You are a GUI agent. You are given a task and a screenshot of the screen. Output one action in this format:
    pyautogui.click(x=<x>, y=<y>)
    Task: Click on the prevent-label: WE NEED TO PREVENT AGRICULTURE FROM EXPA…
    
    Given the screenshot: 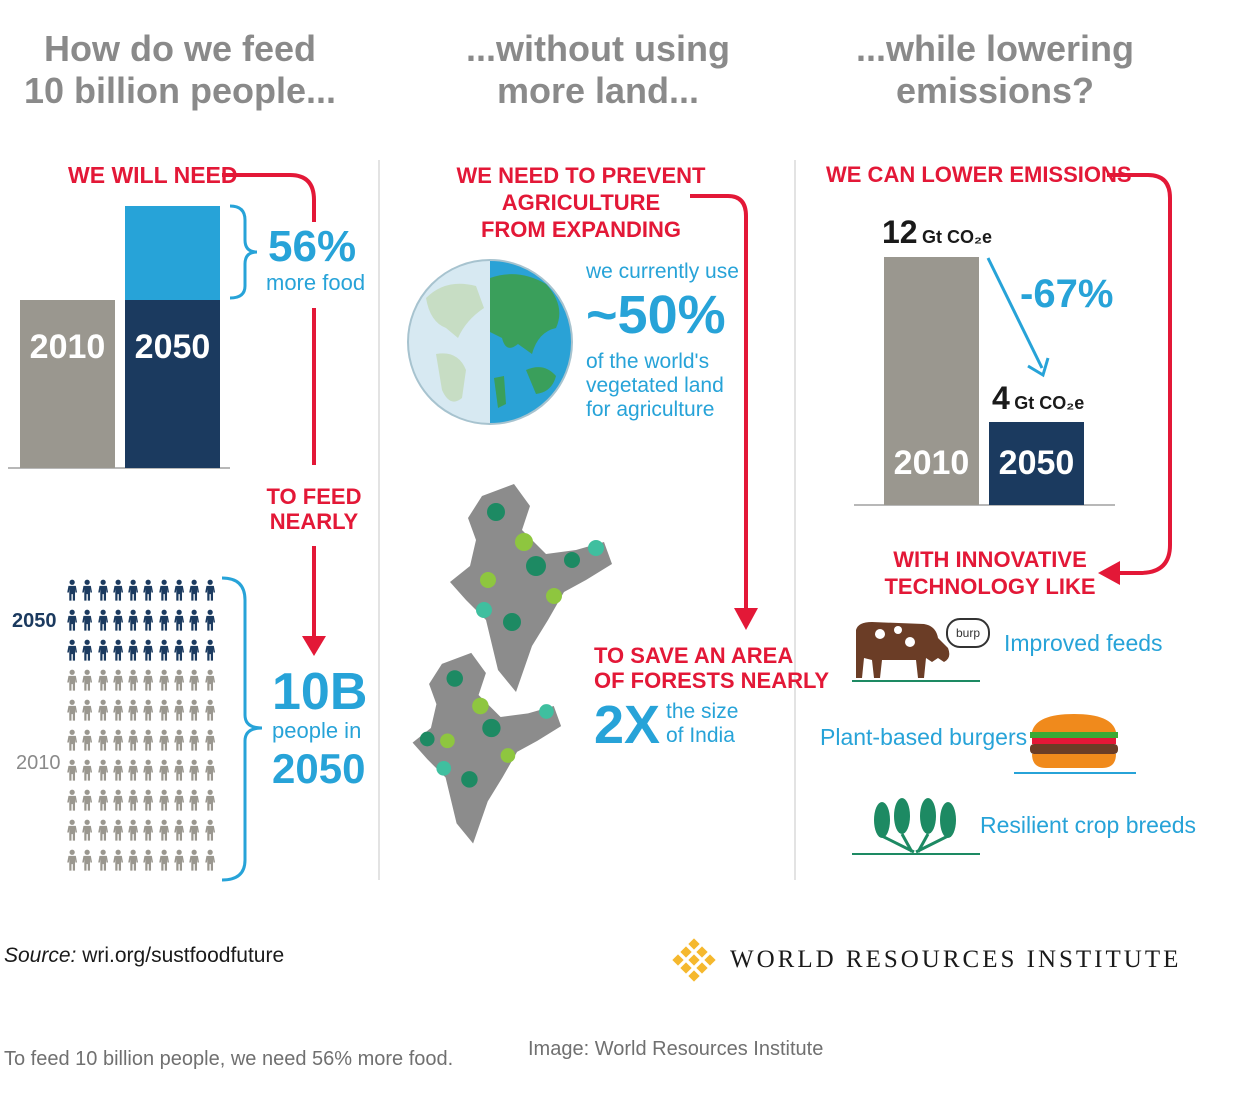 What is the action you would take?
    pyautogui.click(x=581, y=202)
    